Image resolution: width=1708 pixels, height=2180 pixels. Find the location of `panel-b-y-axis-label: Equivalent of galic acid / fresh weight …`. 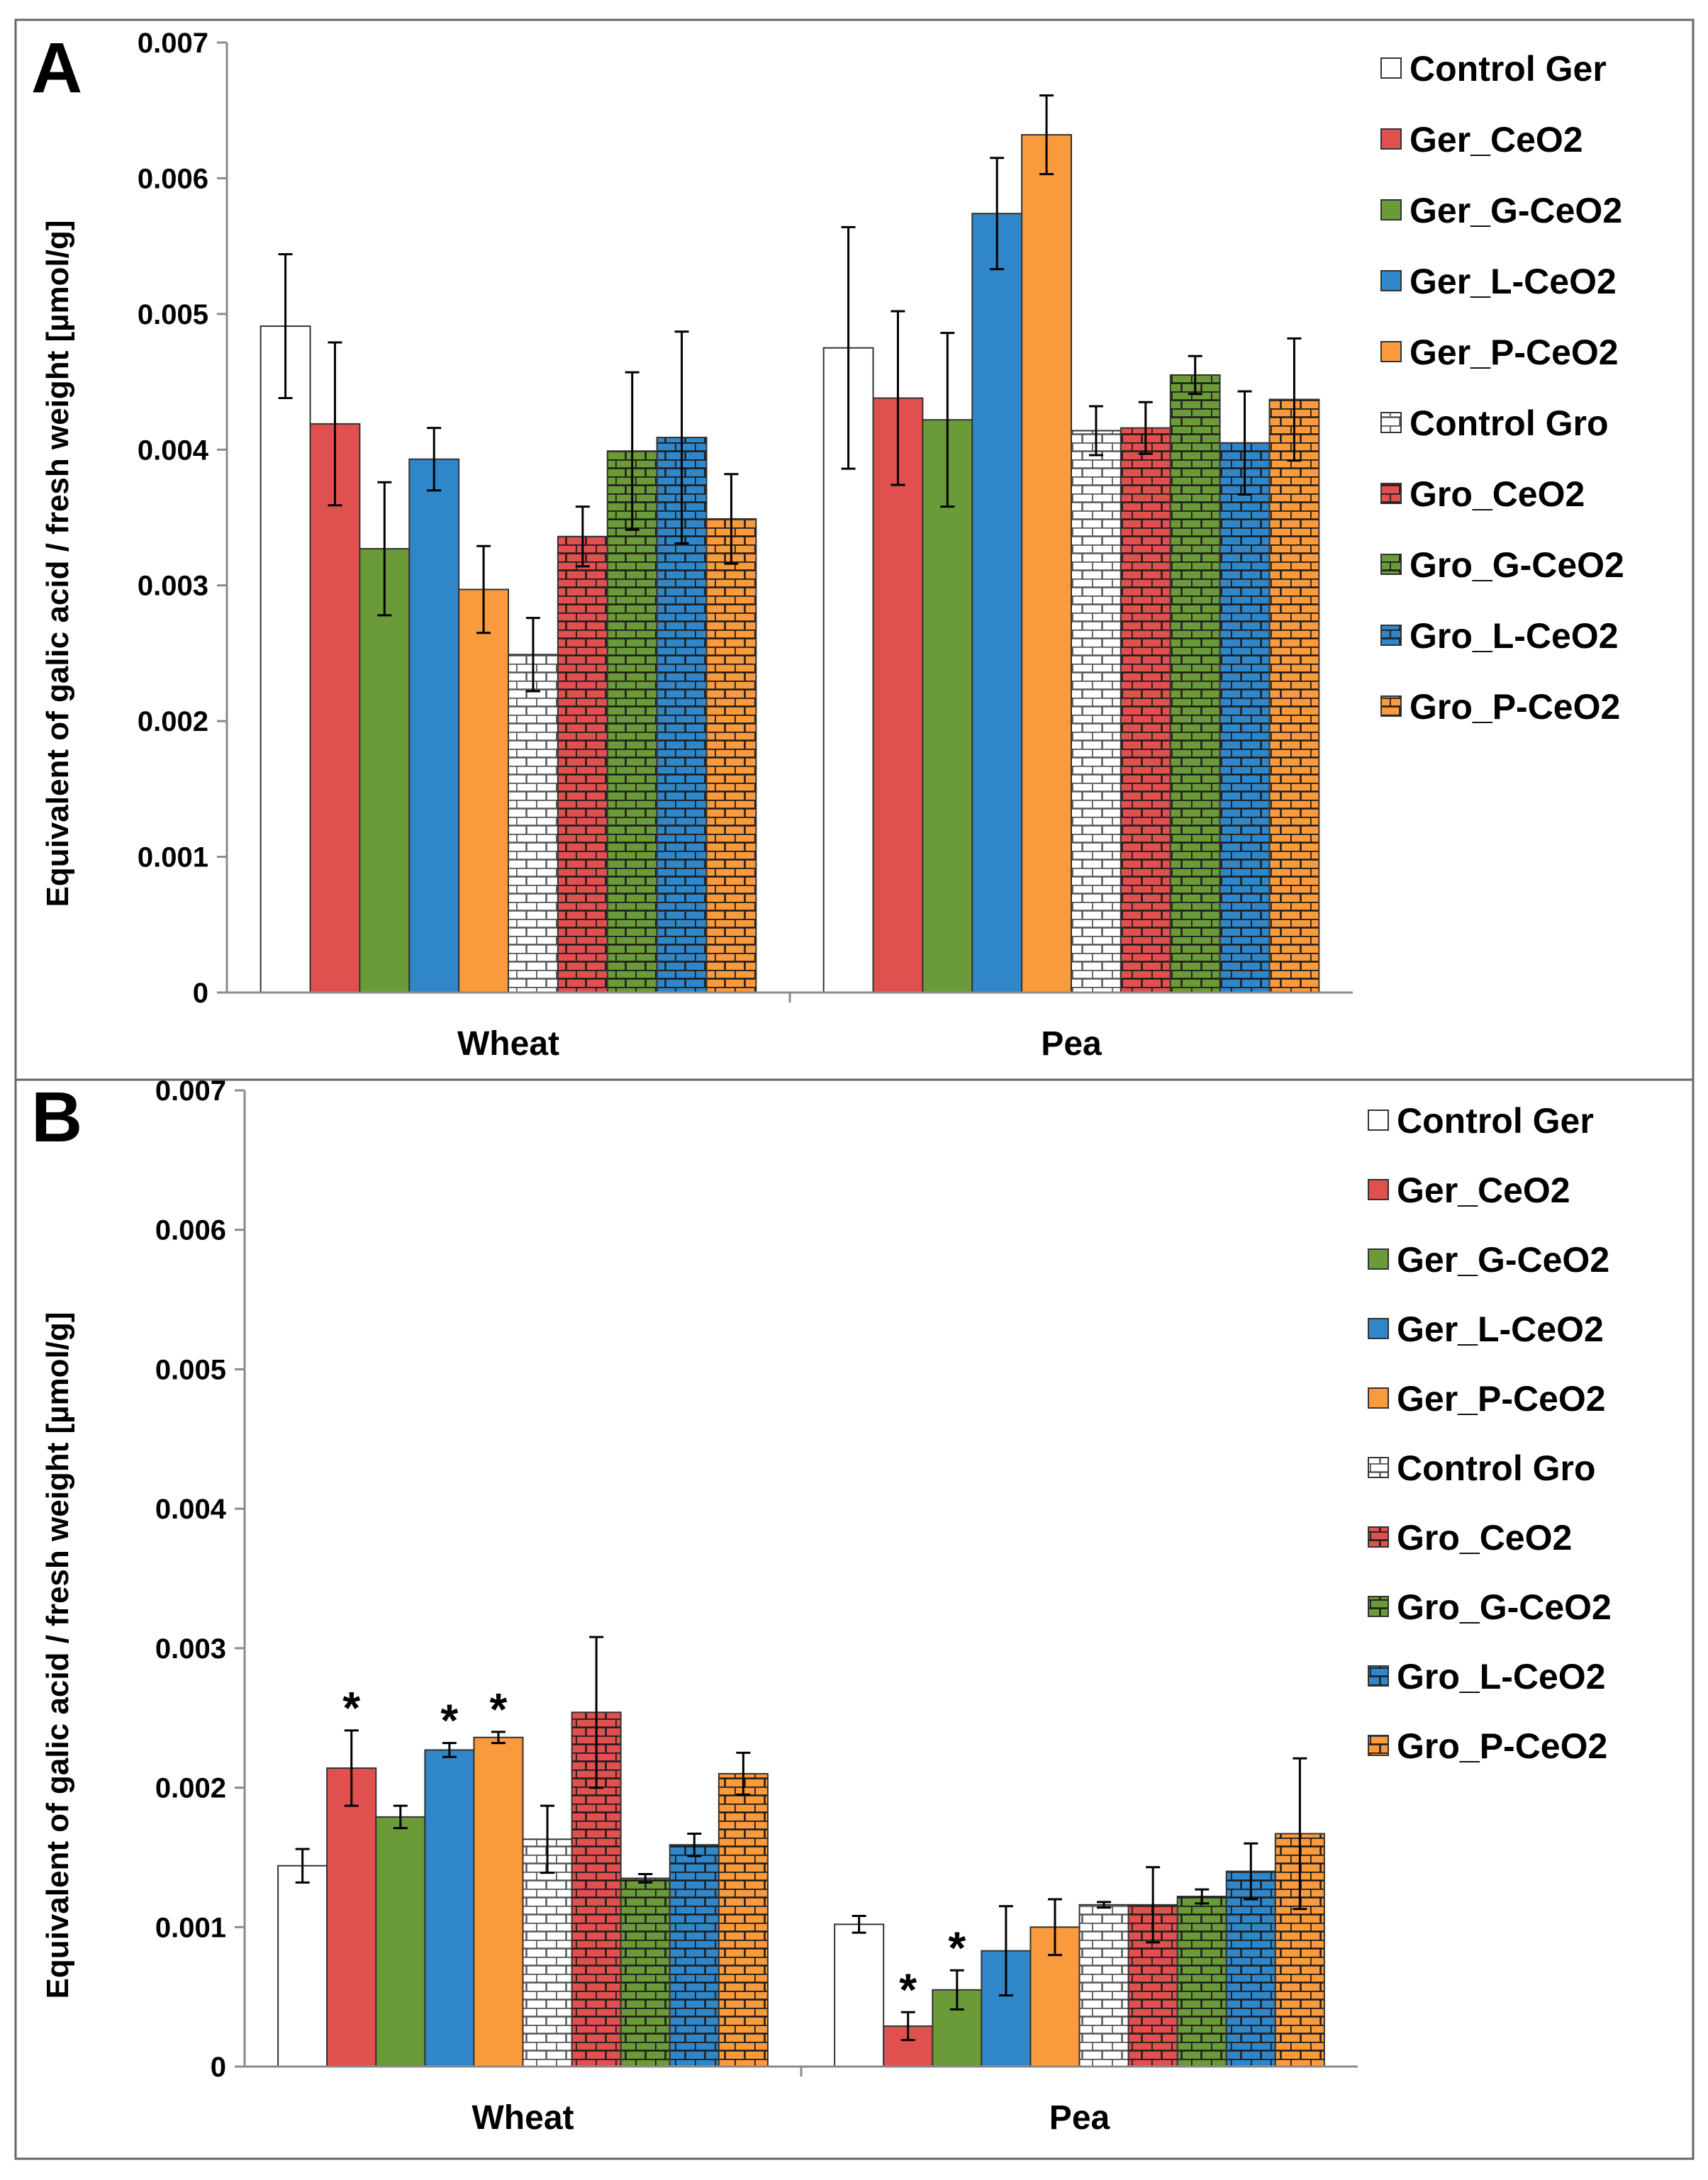

panel-b-y-axis-label: Equivalent of galic acid / fresh weight … is located at coordinates (58, 1655).